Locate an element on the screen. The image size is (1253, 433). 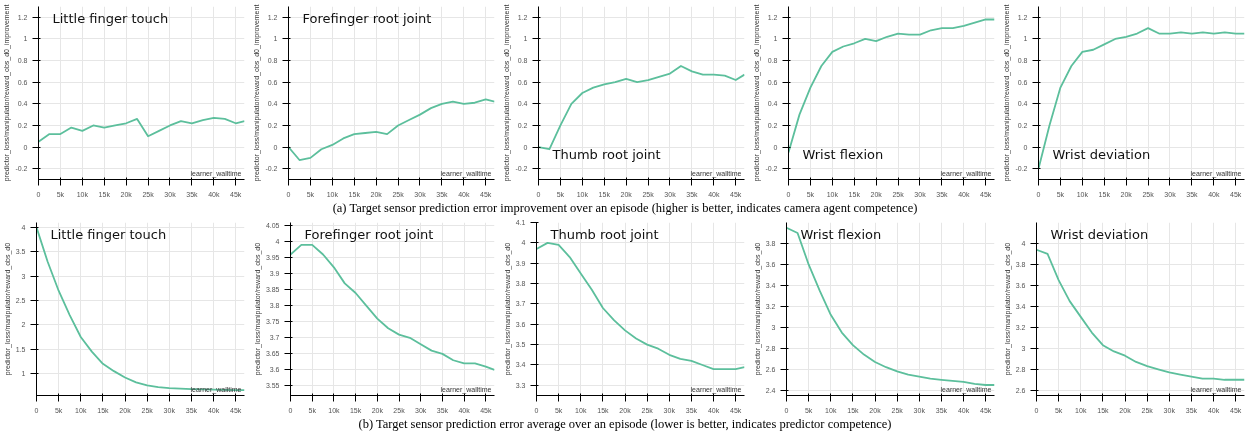
text: (b) Target sensor prediction error average over an episode (lower is better, indicates predictor competence) is located at coordinates (625, 424).